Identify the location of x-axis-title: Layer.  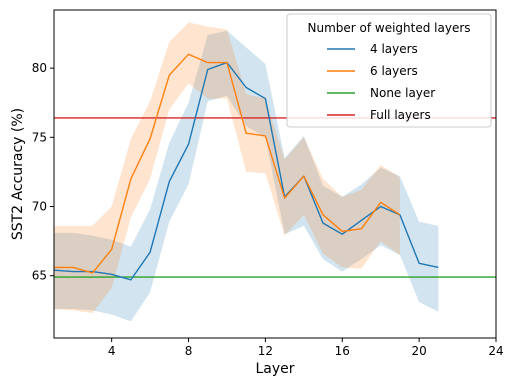
(274, 369).